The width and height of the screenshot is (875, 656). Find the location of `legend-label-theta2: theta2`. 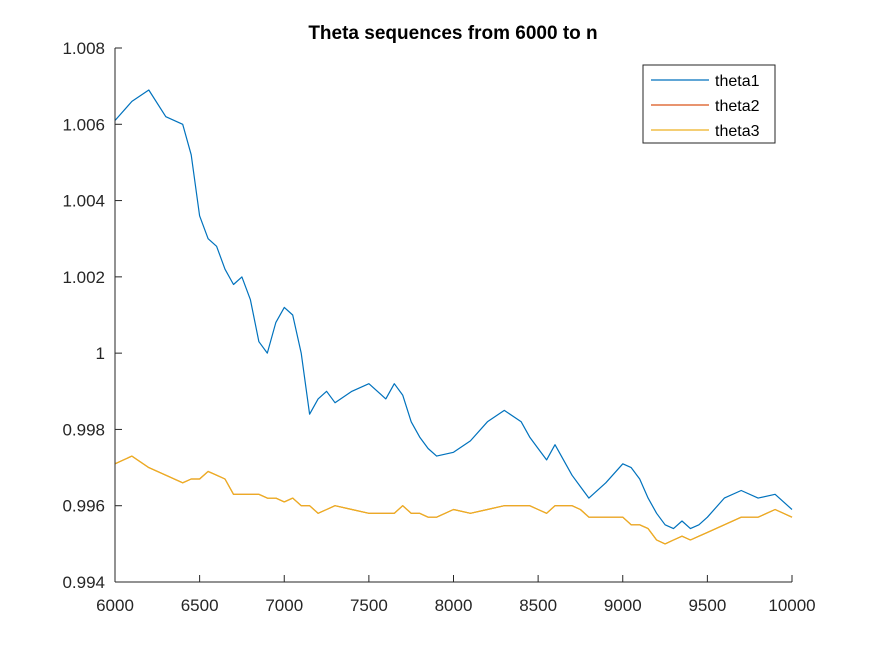

legend-label-theta2: theta2 is located at coordinates (737, 106).